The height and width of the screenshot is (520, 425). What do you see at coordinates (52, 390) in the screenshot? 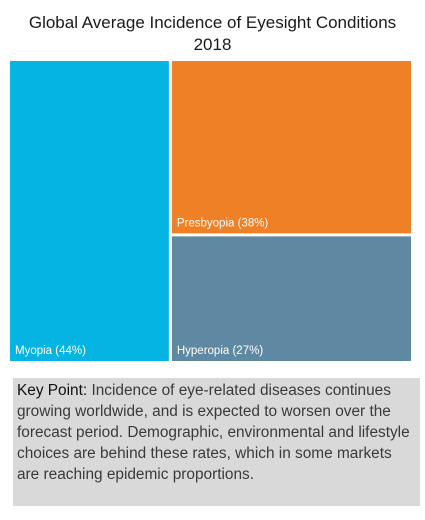
I see `key-point-label: Key Point:` at bounding box center [52, 390].